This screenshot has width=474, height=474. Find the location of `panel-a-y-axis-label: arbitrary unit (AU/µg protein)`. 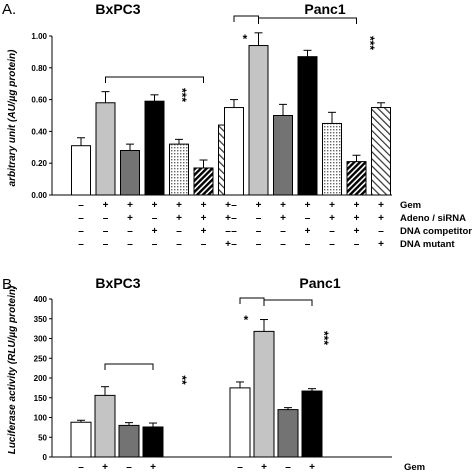

panel-a-y-axis-label: arbitrary unit (AU/µg protein) is located at coordinates (12, 118).